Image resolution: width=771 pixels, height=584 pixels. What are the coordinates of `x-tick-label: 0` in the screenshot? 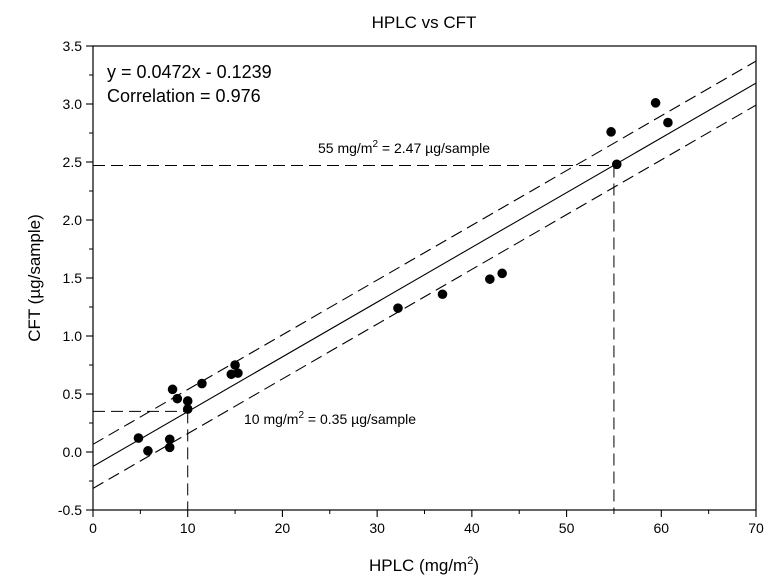 It's located at (93, 528).